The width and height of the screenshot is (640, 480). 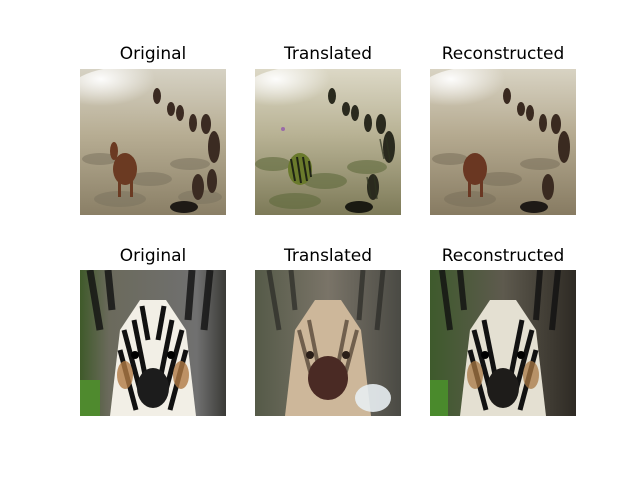 I want to click on panel-title-reconstructed-row2: Reconstructed, so click(x=503, y=256).